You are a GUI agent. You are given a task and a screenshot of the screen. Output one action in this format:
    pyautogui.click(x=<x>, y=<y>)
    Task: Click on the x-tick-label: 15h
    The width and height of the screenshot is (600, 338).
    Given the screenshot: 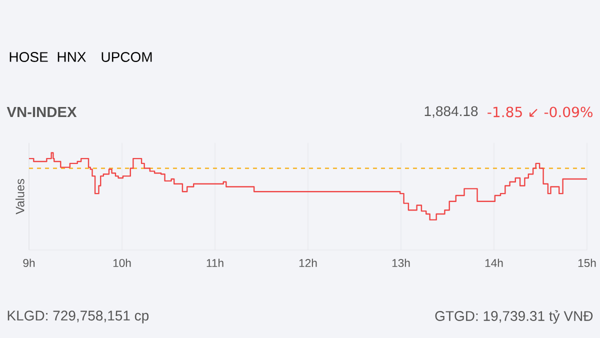 What is the action you would take?
    pyautogui.click(x=587, y=263)
    